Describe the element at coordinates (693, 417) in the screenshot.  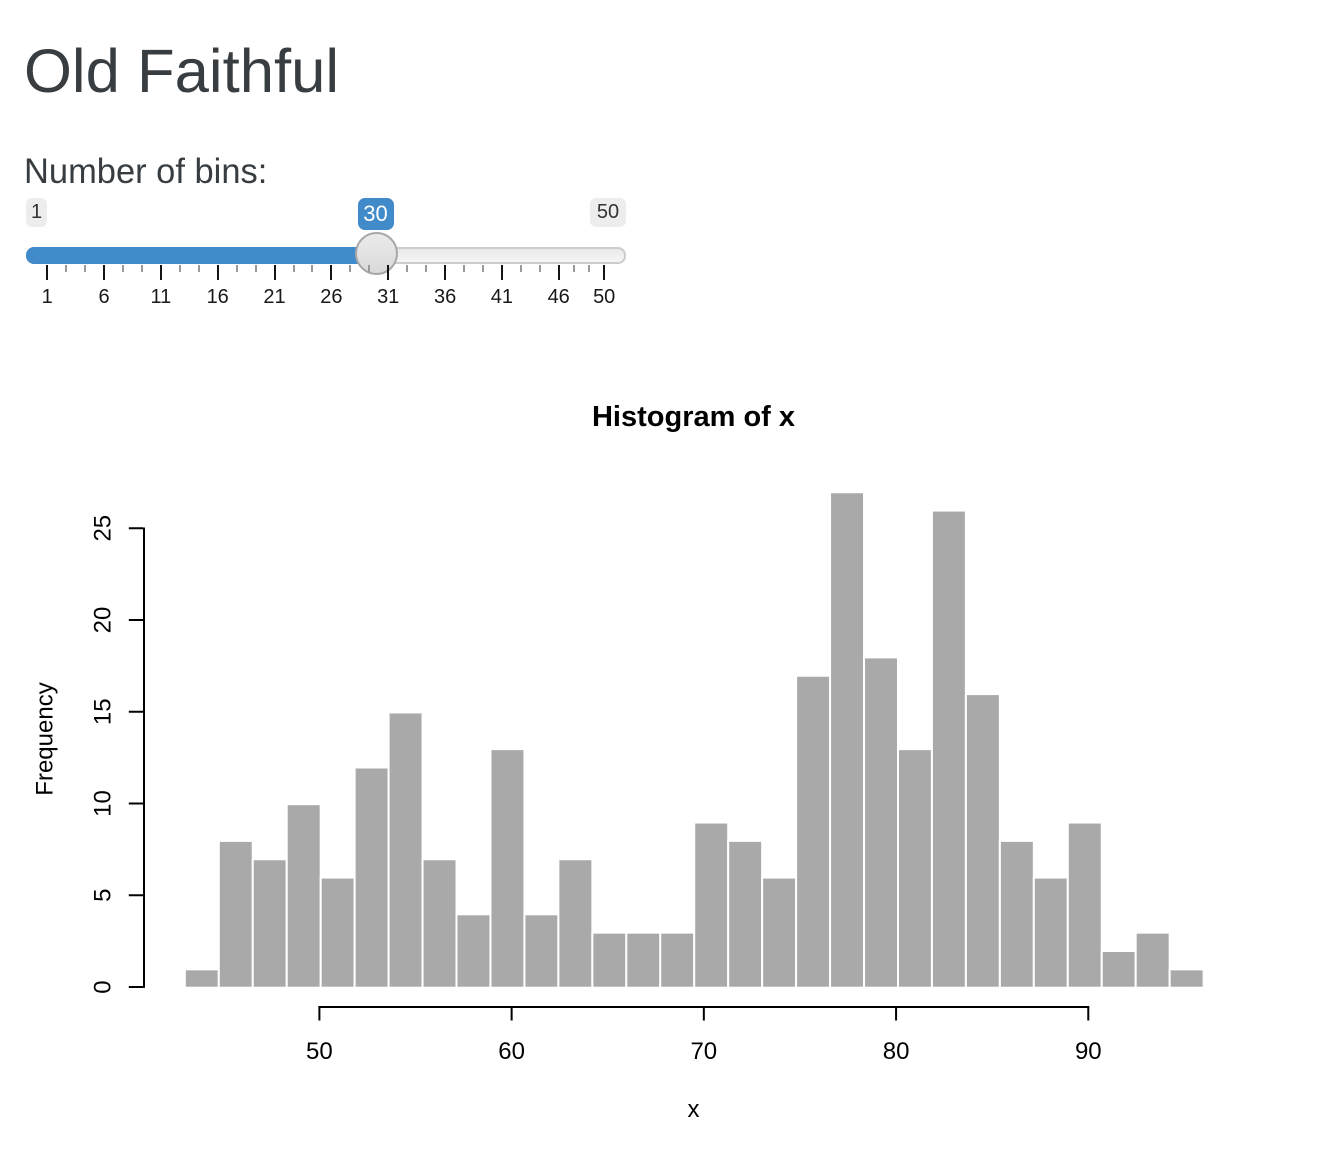
I see `svg-text: Histogram of x` at that location.